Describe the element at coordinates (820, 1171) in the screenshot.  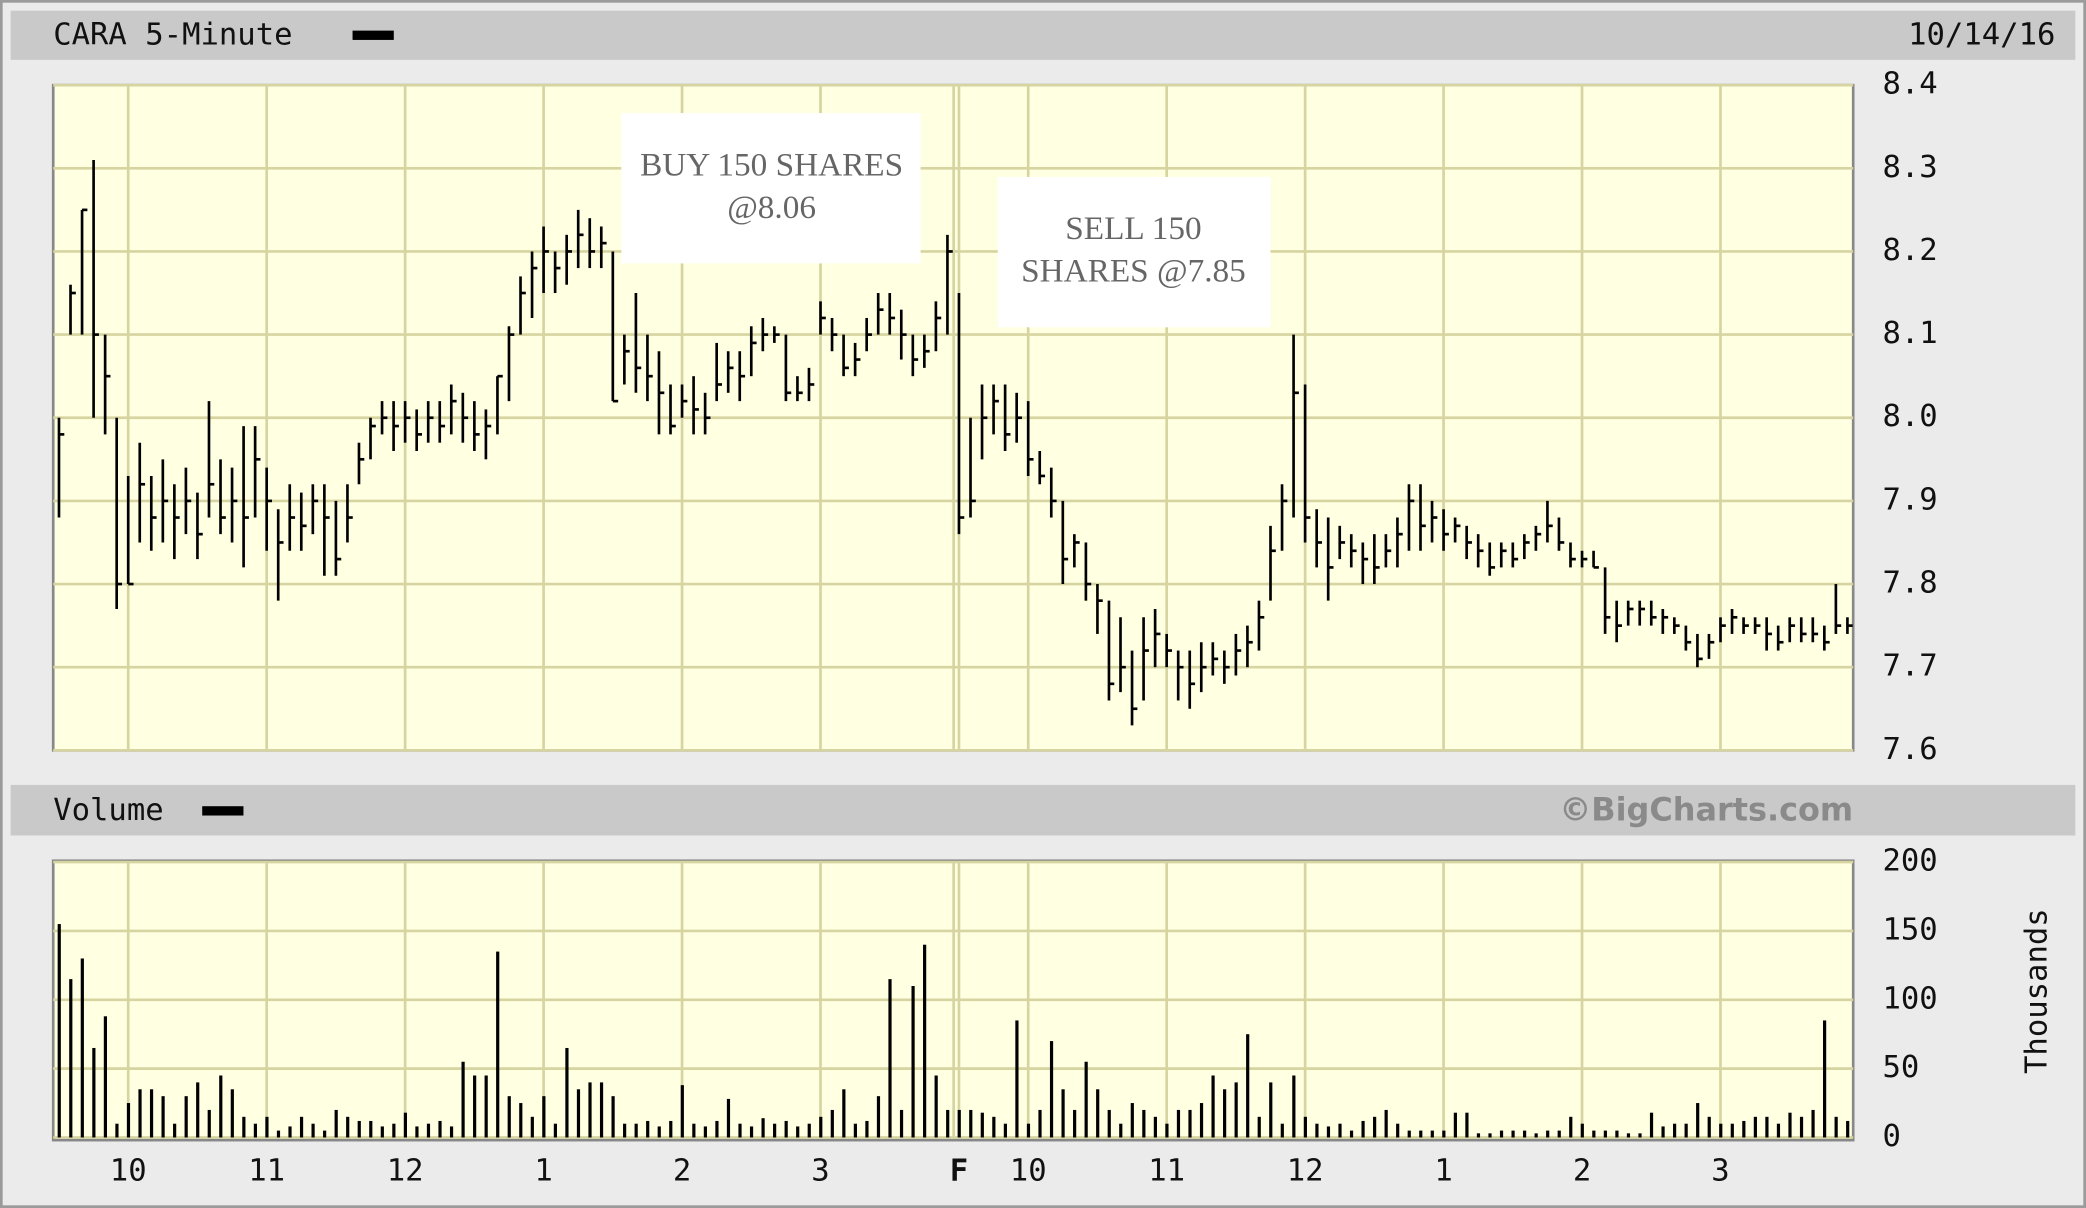
I see `x-tick-label: 3` at that location.